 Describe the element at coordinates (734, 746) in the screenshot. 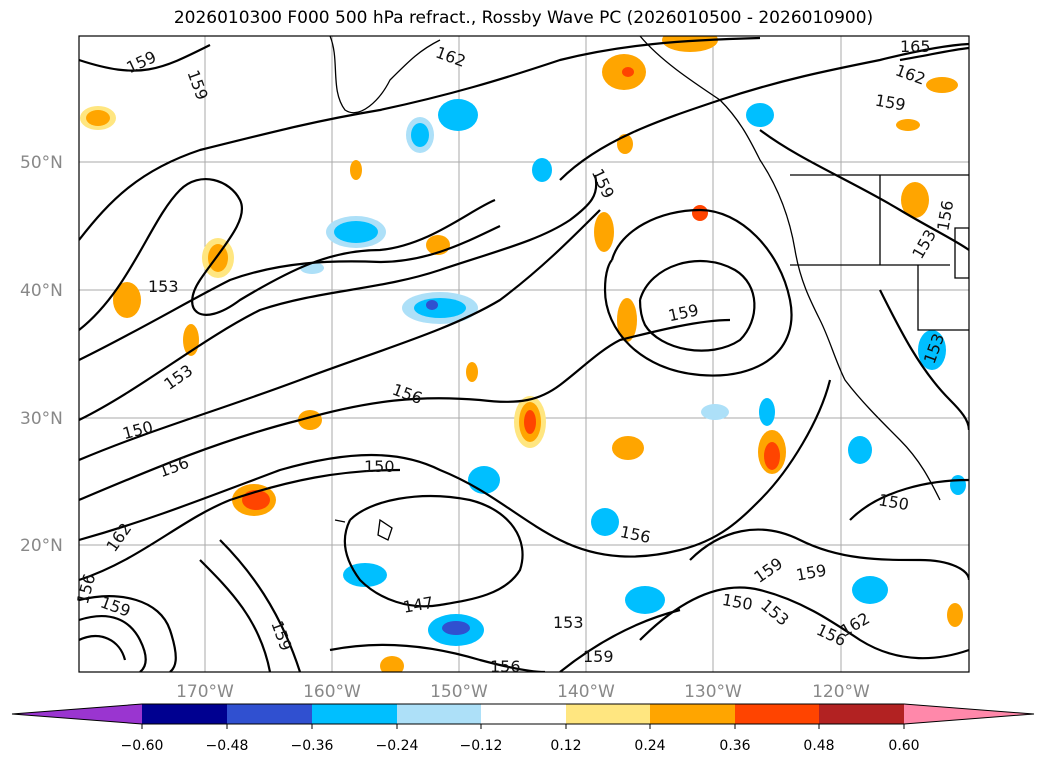

I see `colorbar-tick: 0.36` at that location.